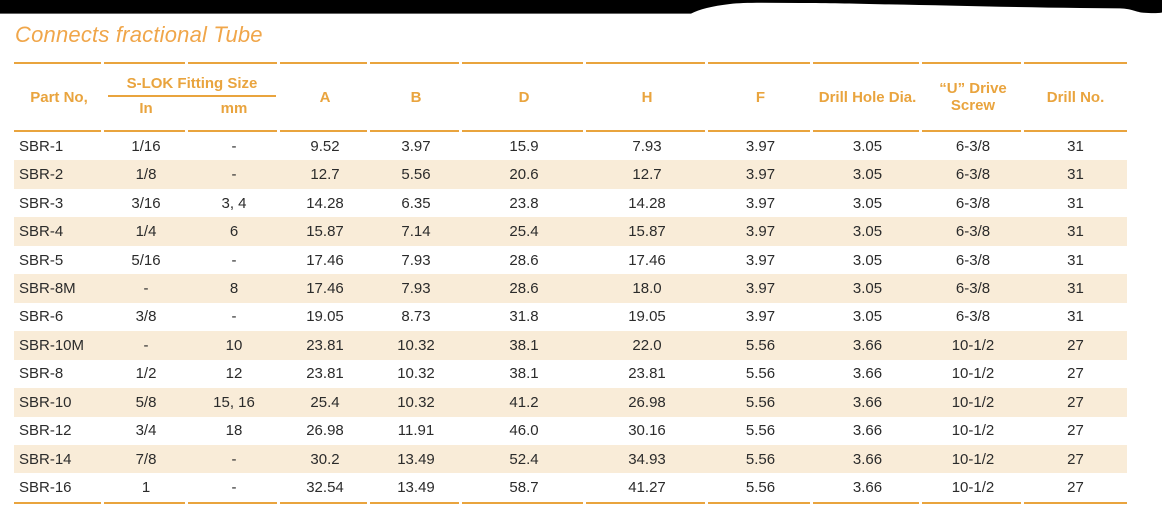  I want to click on cell-h: 26.98, so click(647, 402).